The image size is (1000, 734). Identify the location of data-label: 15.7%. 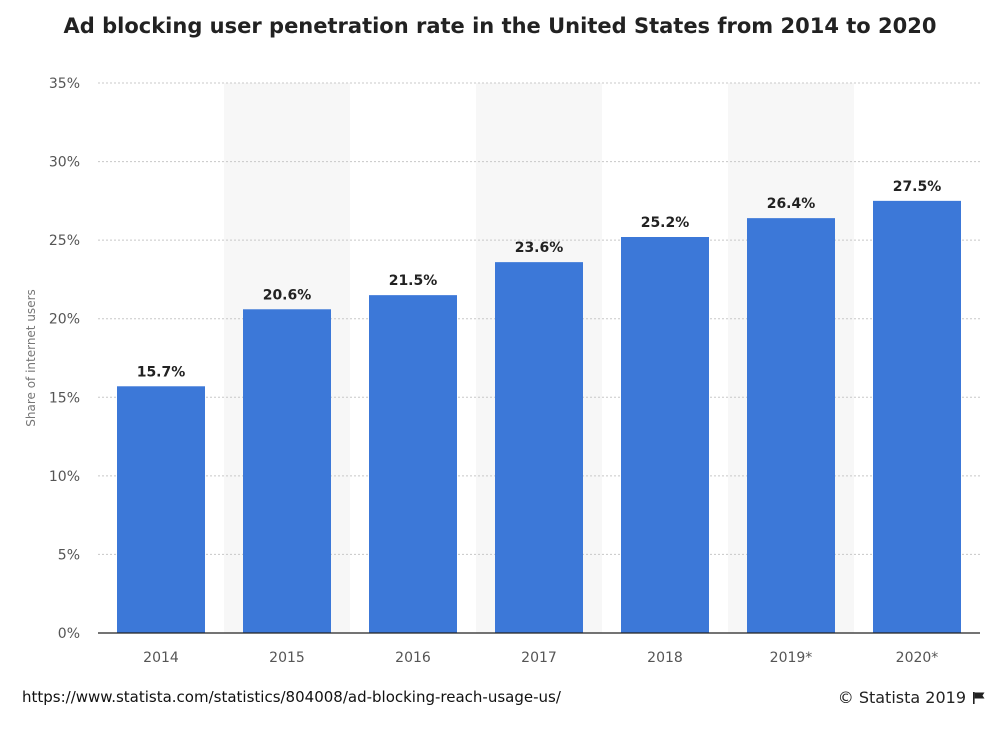
(161, 372).